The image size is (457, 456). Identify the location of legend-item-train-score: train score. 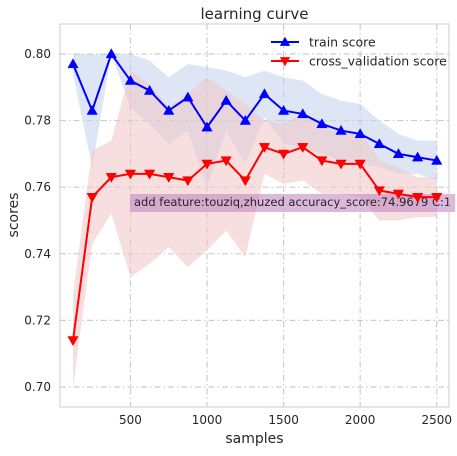
(323, 42).